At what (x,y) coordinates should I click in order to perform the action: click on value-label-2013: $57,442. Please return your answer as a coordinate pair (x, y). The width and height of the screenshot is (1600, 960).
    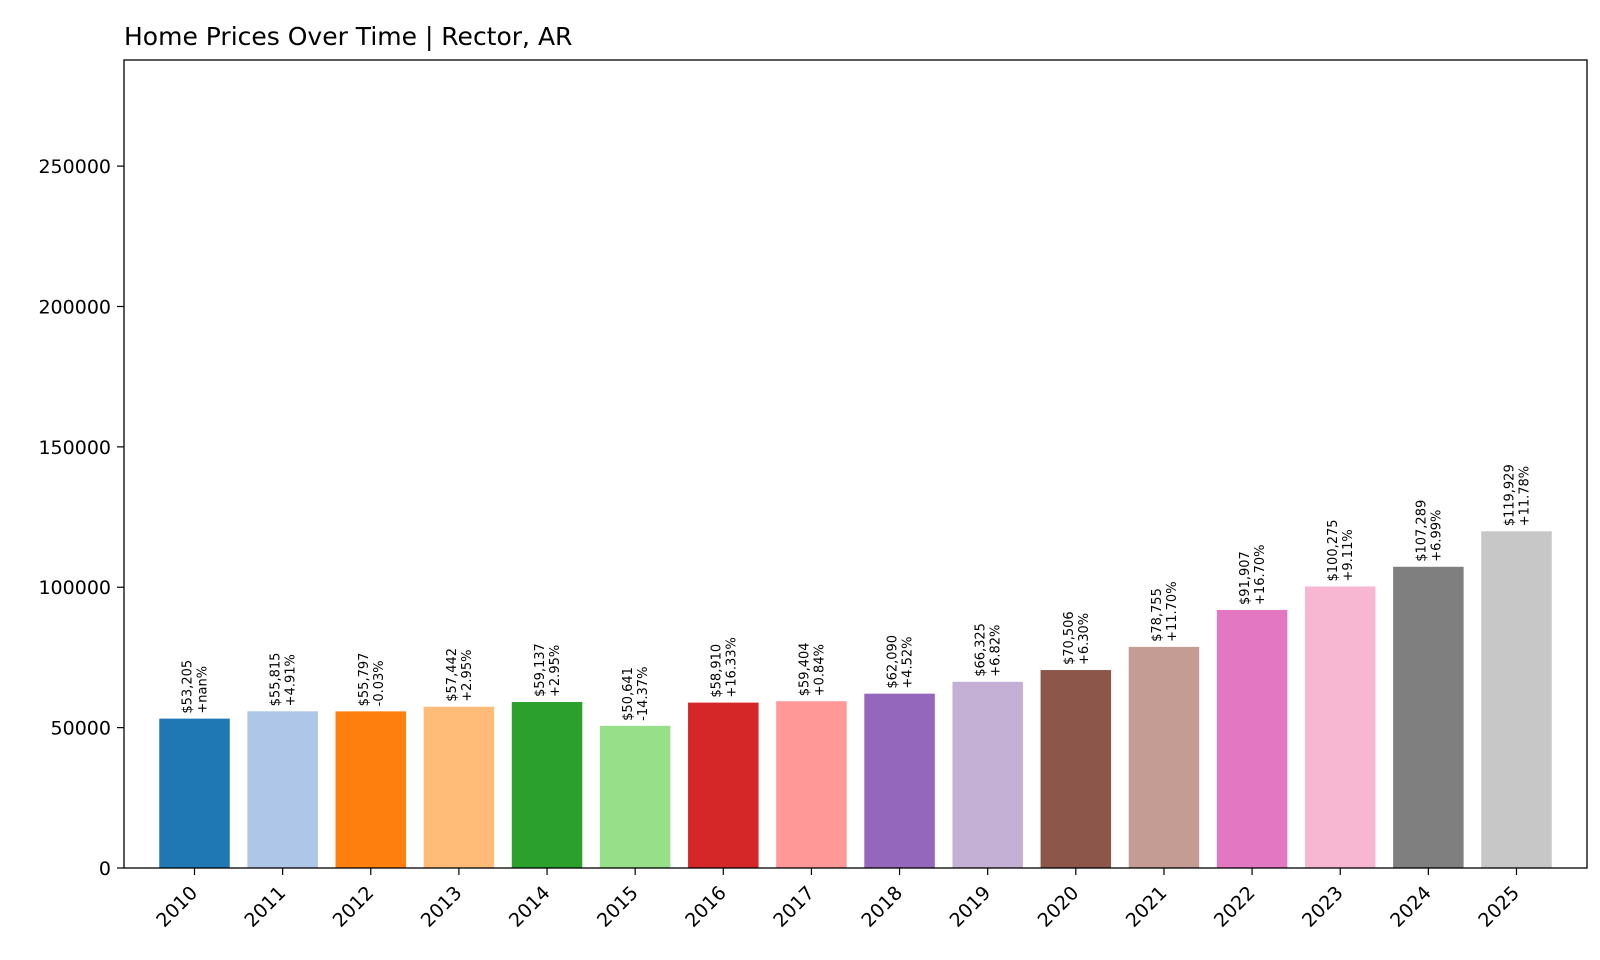
    Looking at the image, I should click on (452, 675).